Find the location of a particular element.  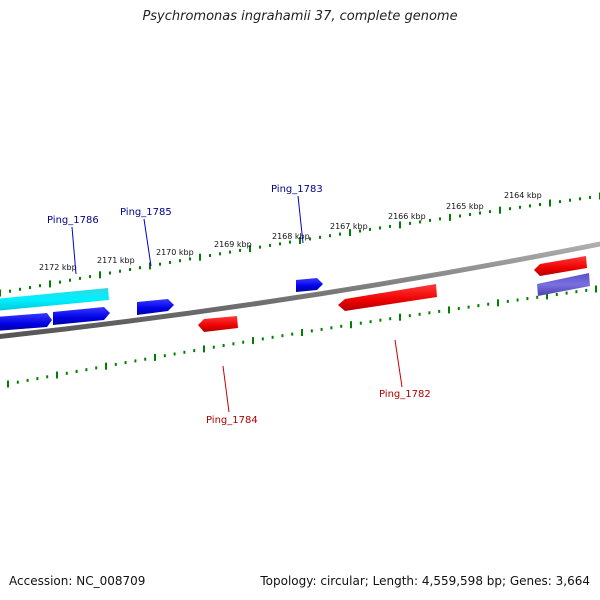

kbp-label-2168: 2168 kbp is located at coordinates (291, 236).